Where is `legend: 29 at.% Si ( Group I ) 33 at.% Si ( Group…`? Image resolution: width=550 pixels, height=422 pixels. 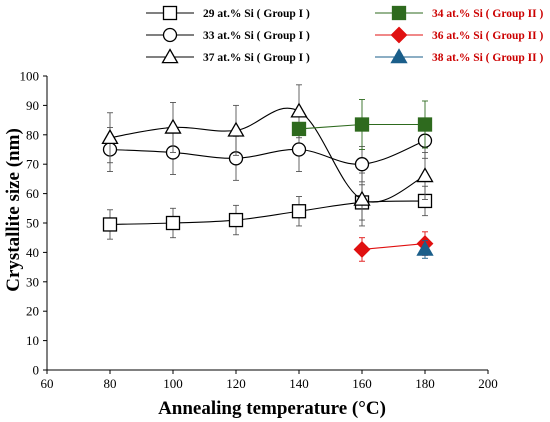 legend: 29 at.% Si ( Group I ) 33 at.% Si ( Group… is located at coordinates (344, 34).